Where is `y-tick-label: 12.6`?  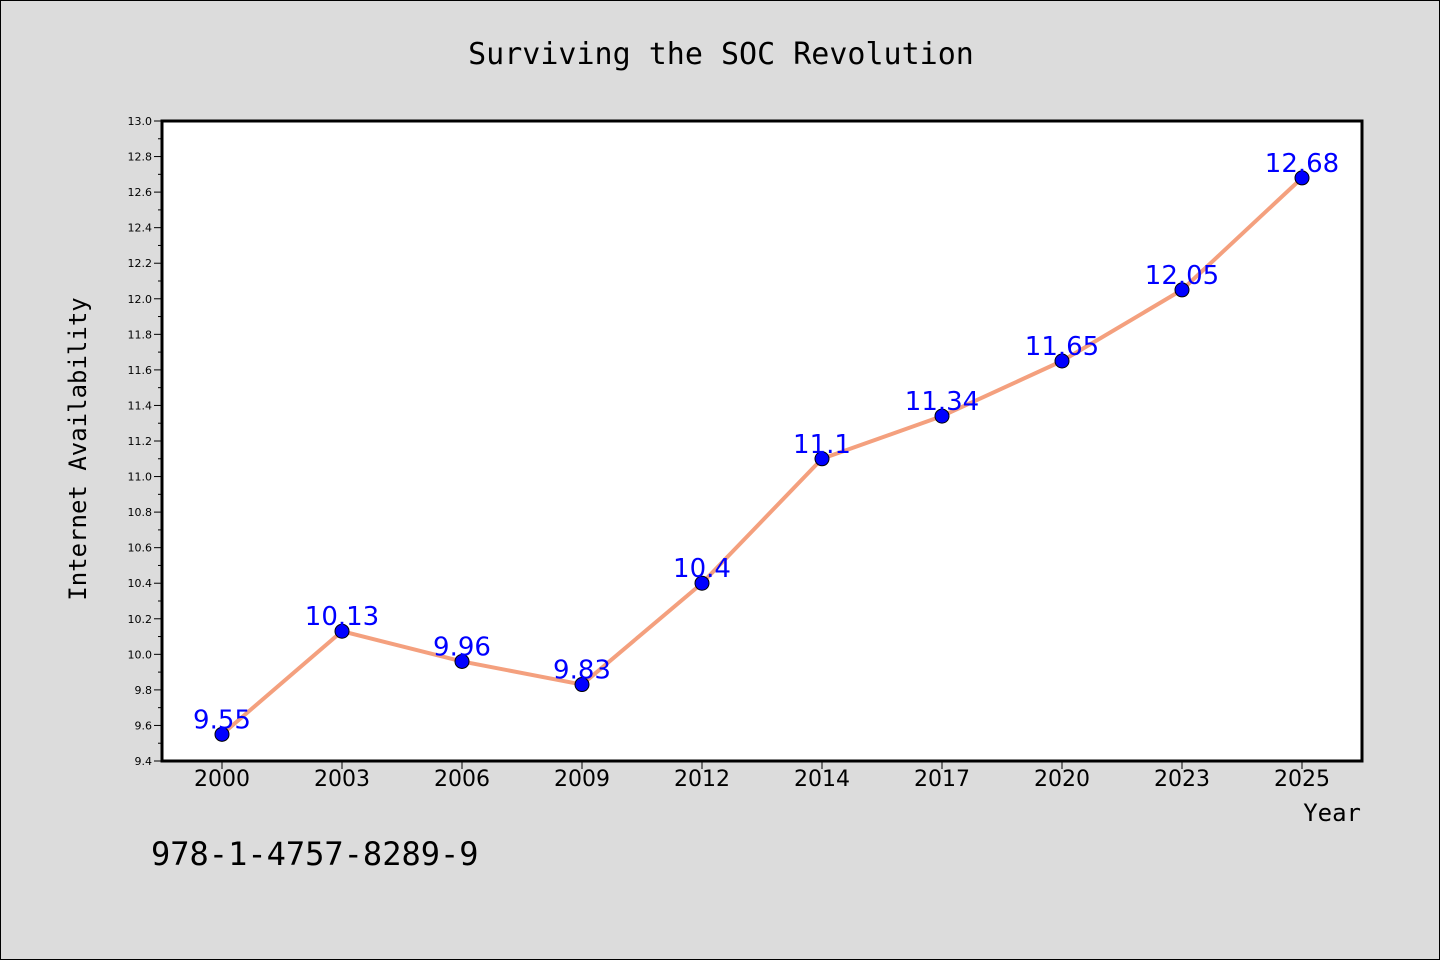 y-tick-label: 12.6 is located at coordinates (140, 192).